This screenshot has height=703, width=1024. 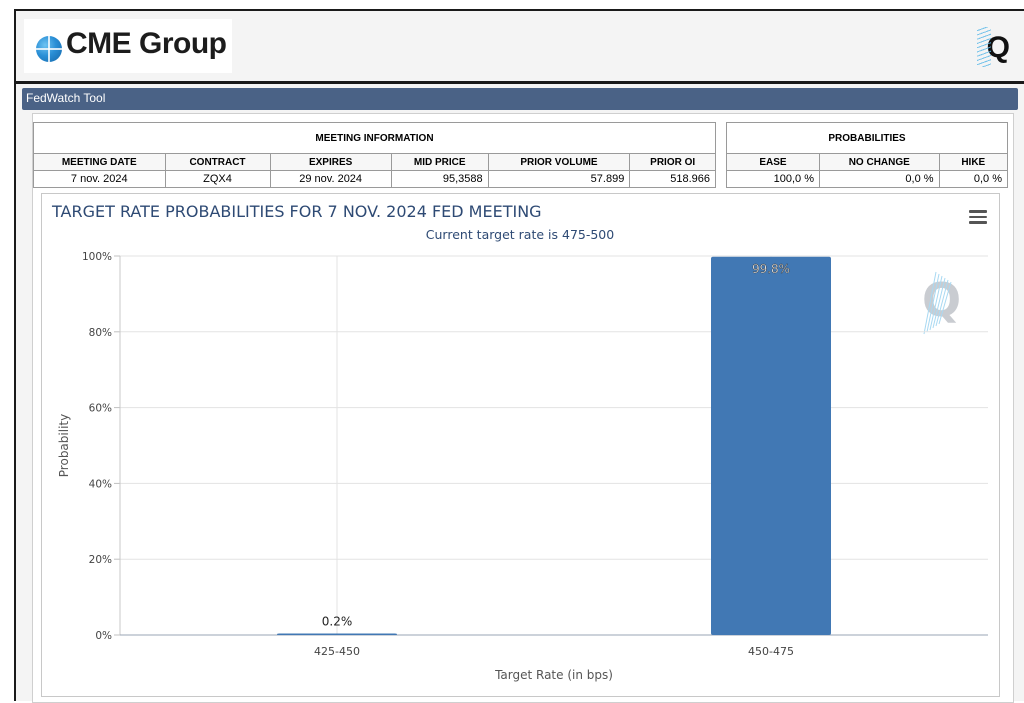 What do you see at coordinates (520, 47) in the screenshot?
I see `header: CME Group Q` at bounding box center [520, 47].